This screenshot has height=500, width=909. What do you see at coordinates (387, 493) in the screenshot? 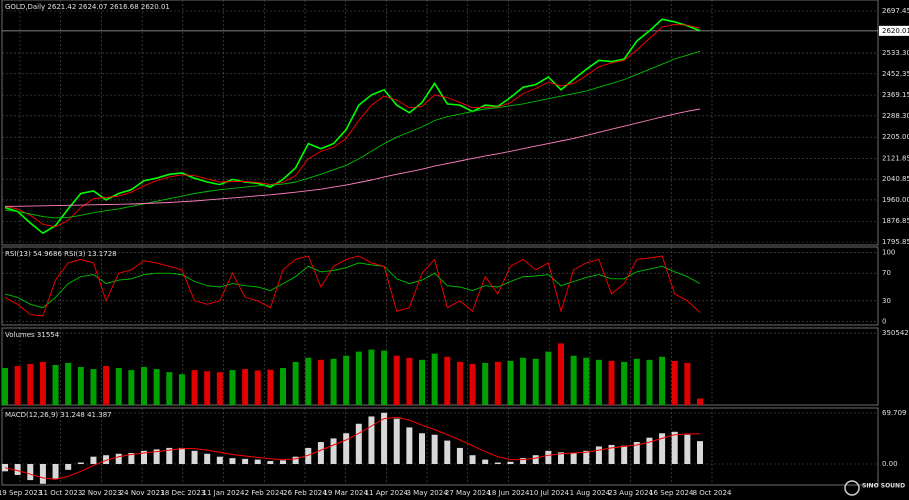
I see `x-tick-label: 11 Apr 2024` at bounding box center [387, 493].